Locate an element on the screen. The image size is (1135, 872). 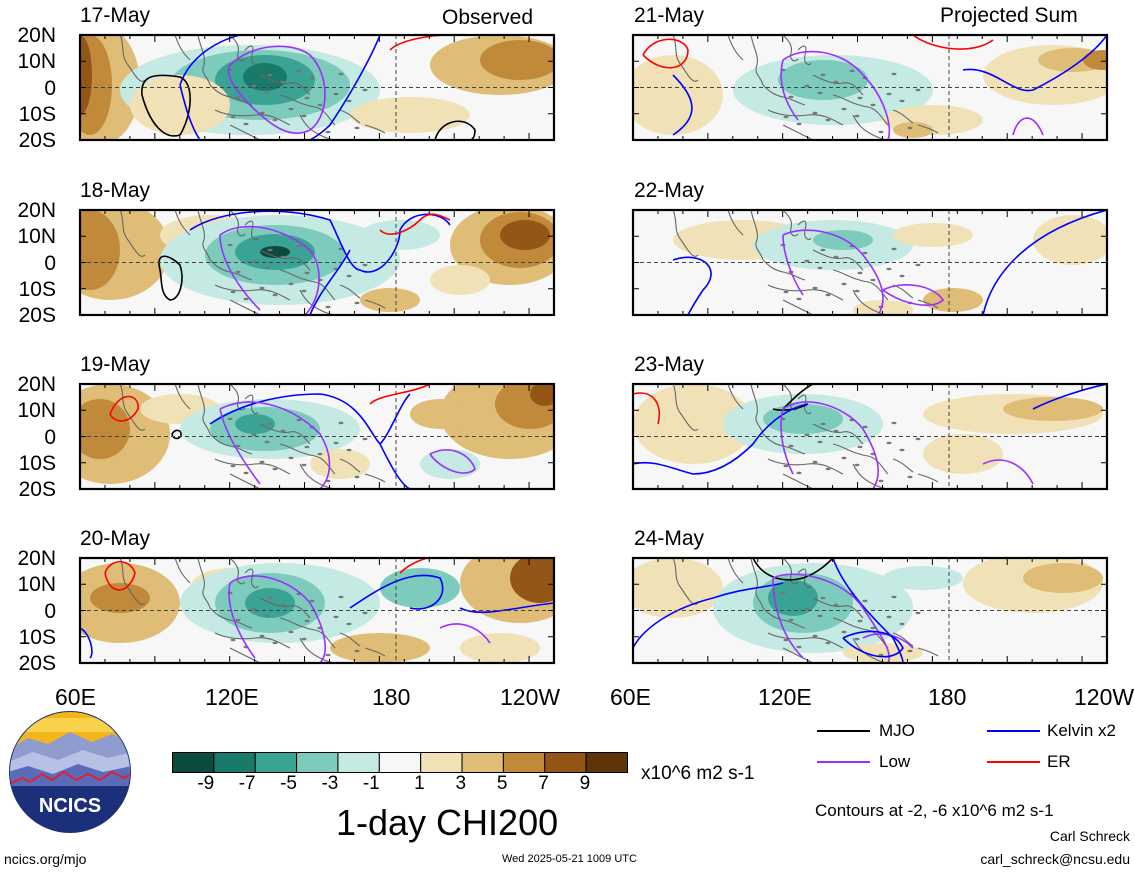
colorbar-tick-label: 9 is located at coordinates (585, 783).